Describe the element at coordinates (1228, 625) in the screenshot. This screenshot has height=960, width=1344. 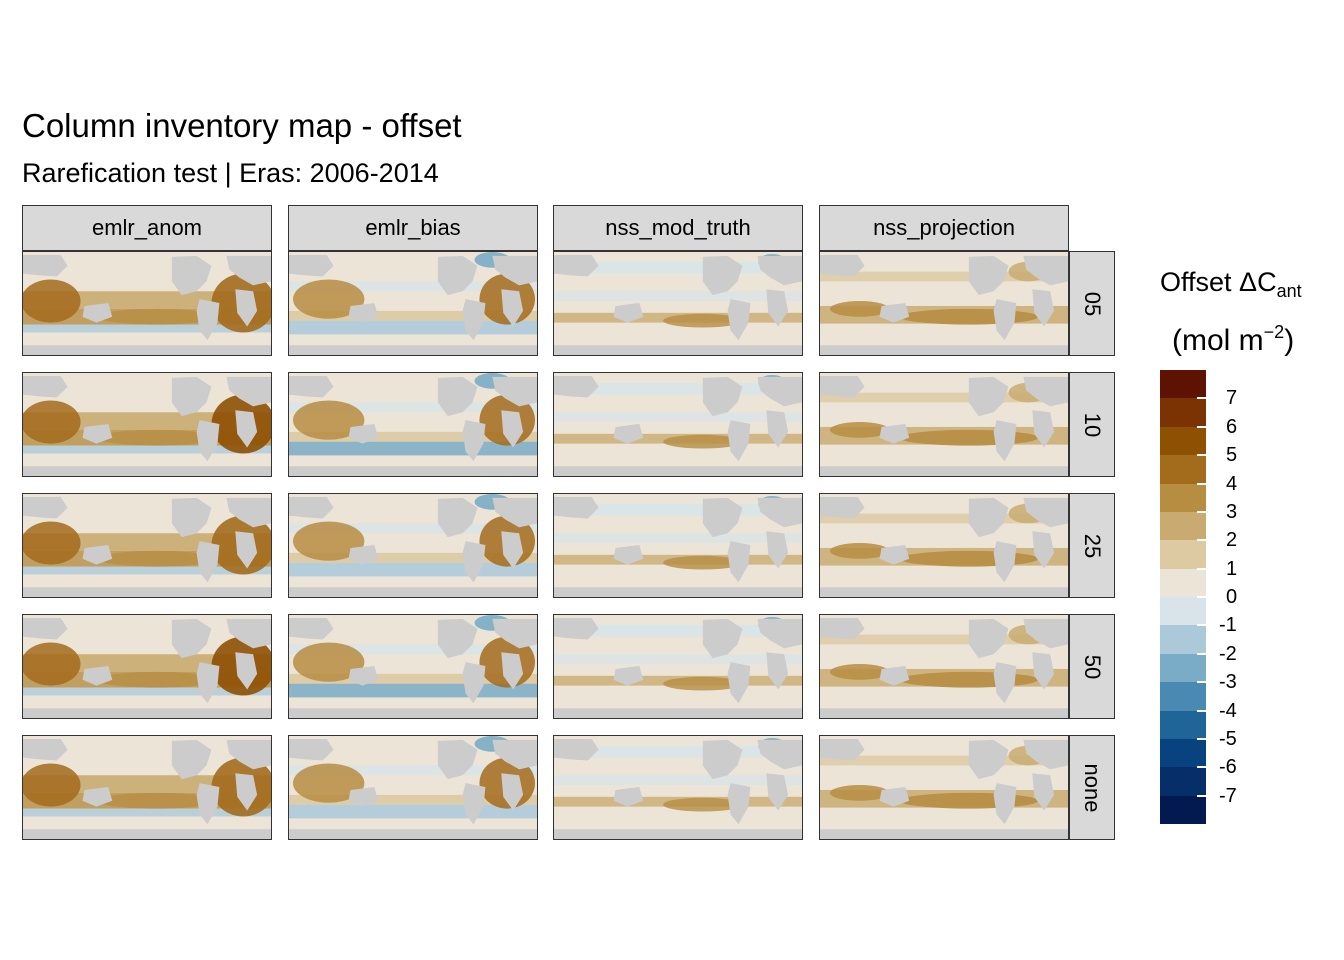
I see `legend-label: -1` at that location.